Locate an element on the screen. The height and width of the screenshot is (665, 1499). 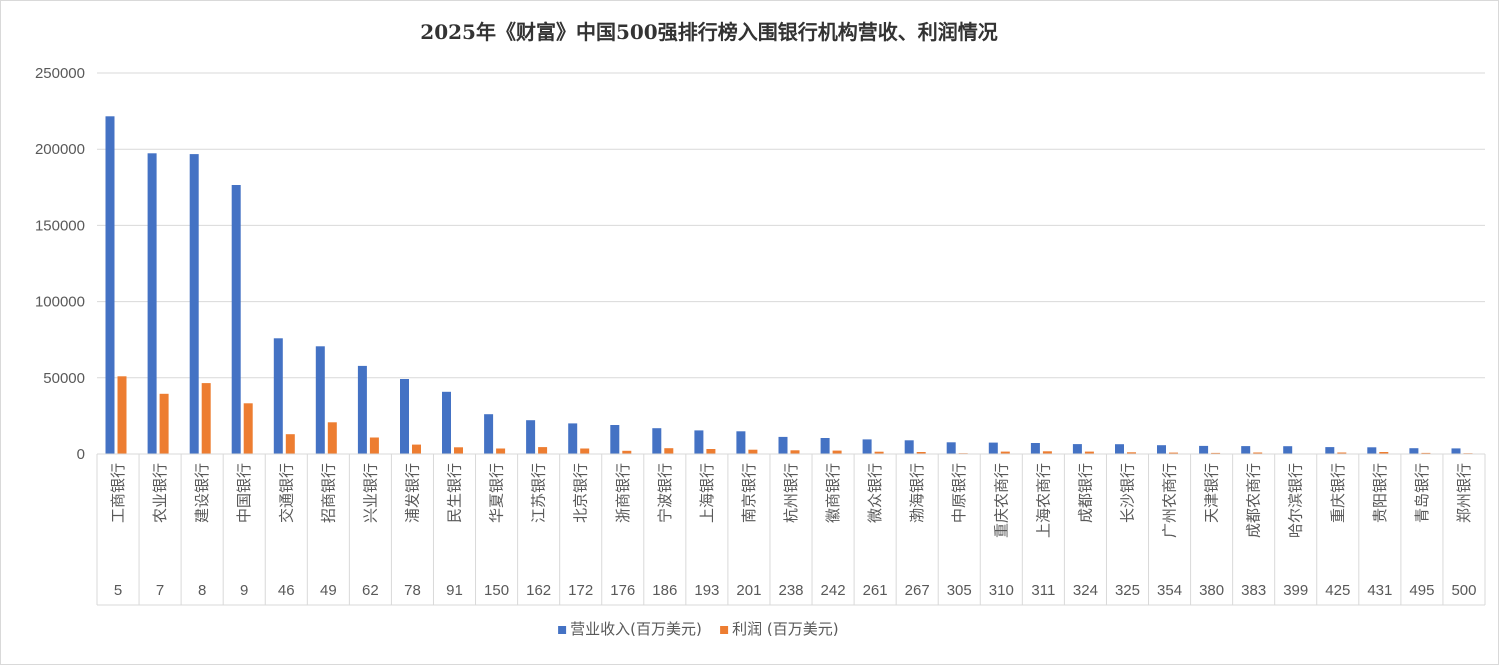
x-tick-label: 江苏银行 is located at coordinates (539, 493).